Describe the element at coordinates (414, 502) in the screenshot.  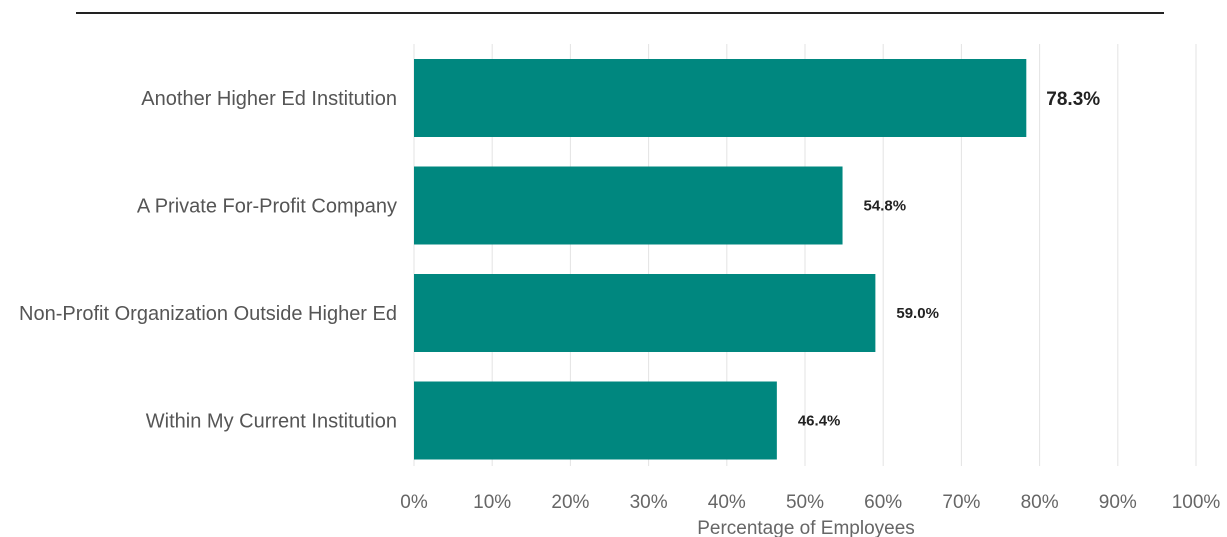
I see `x-tick-label: 0%` at that location.